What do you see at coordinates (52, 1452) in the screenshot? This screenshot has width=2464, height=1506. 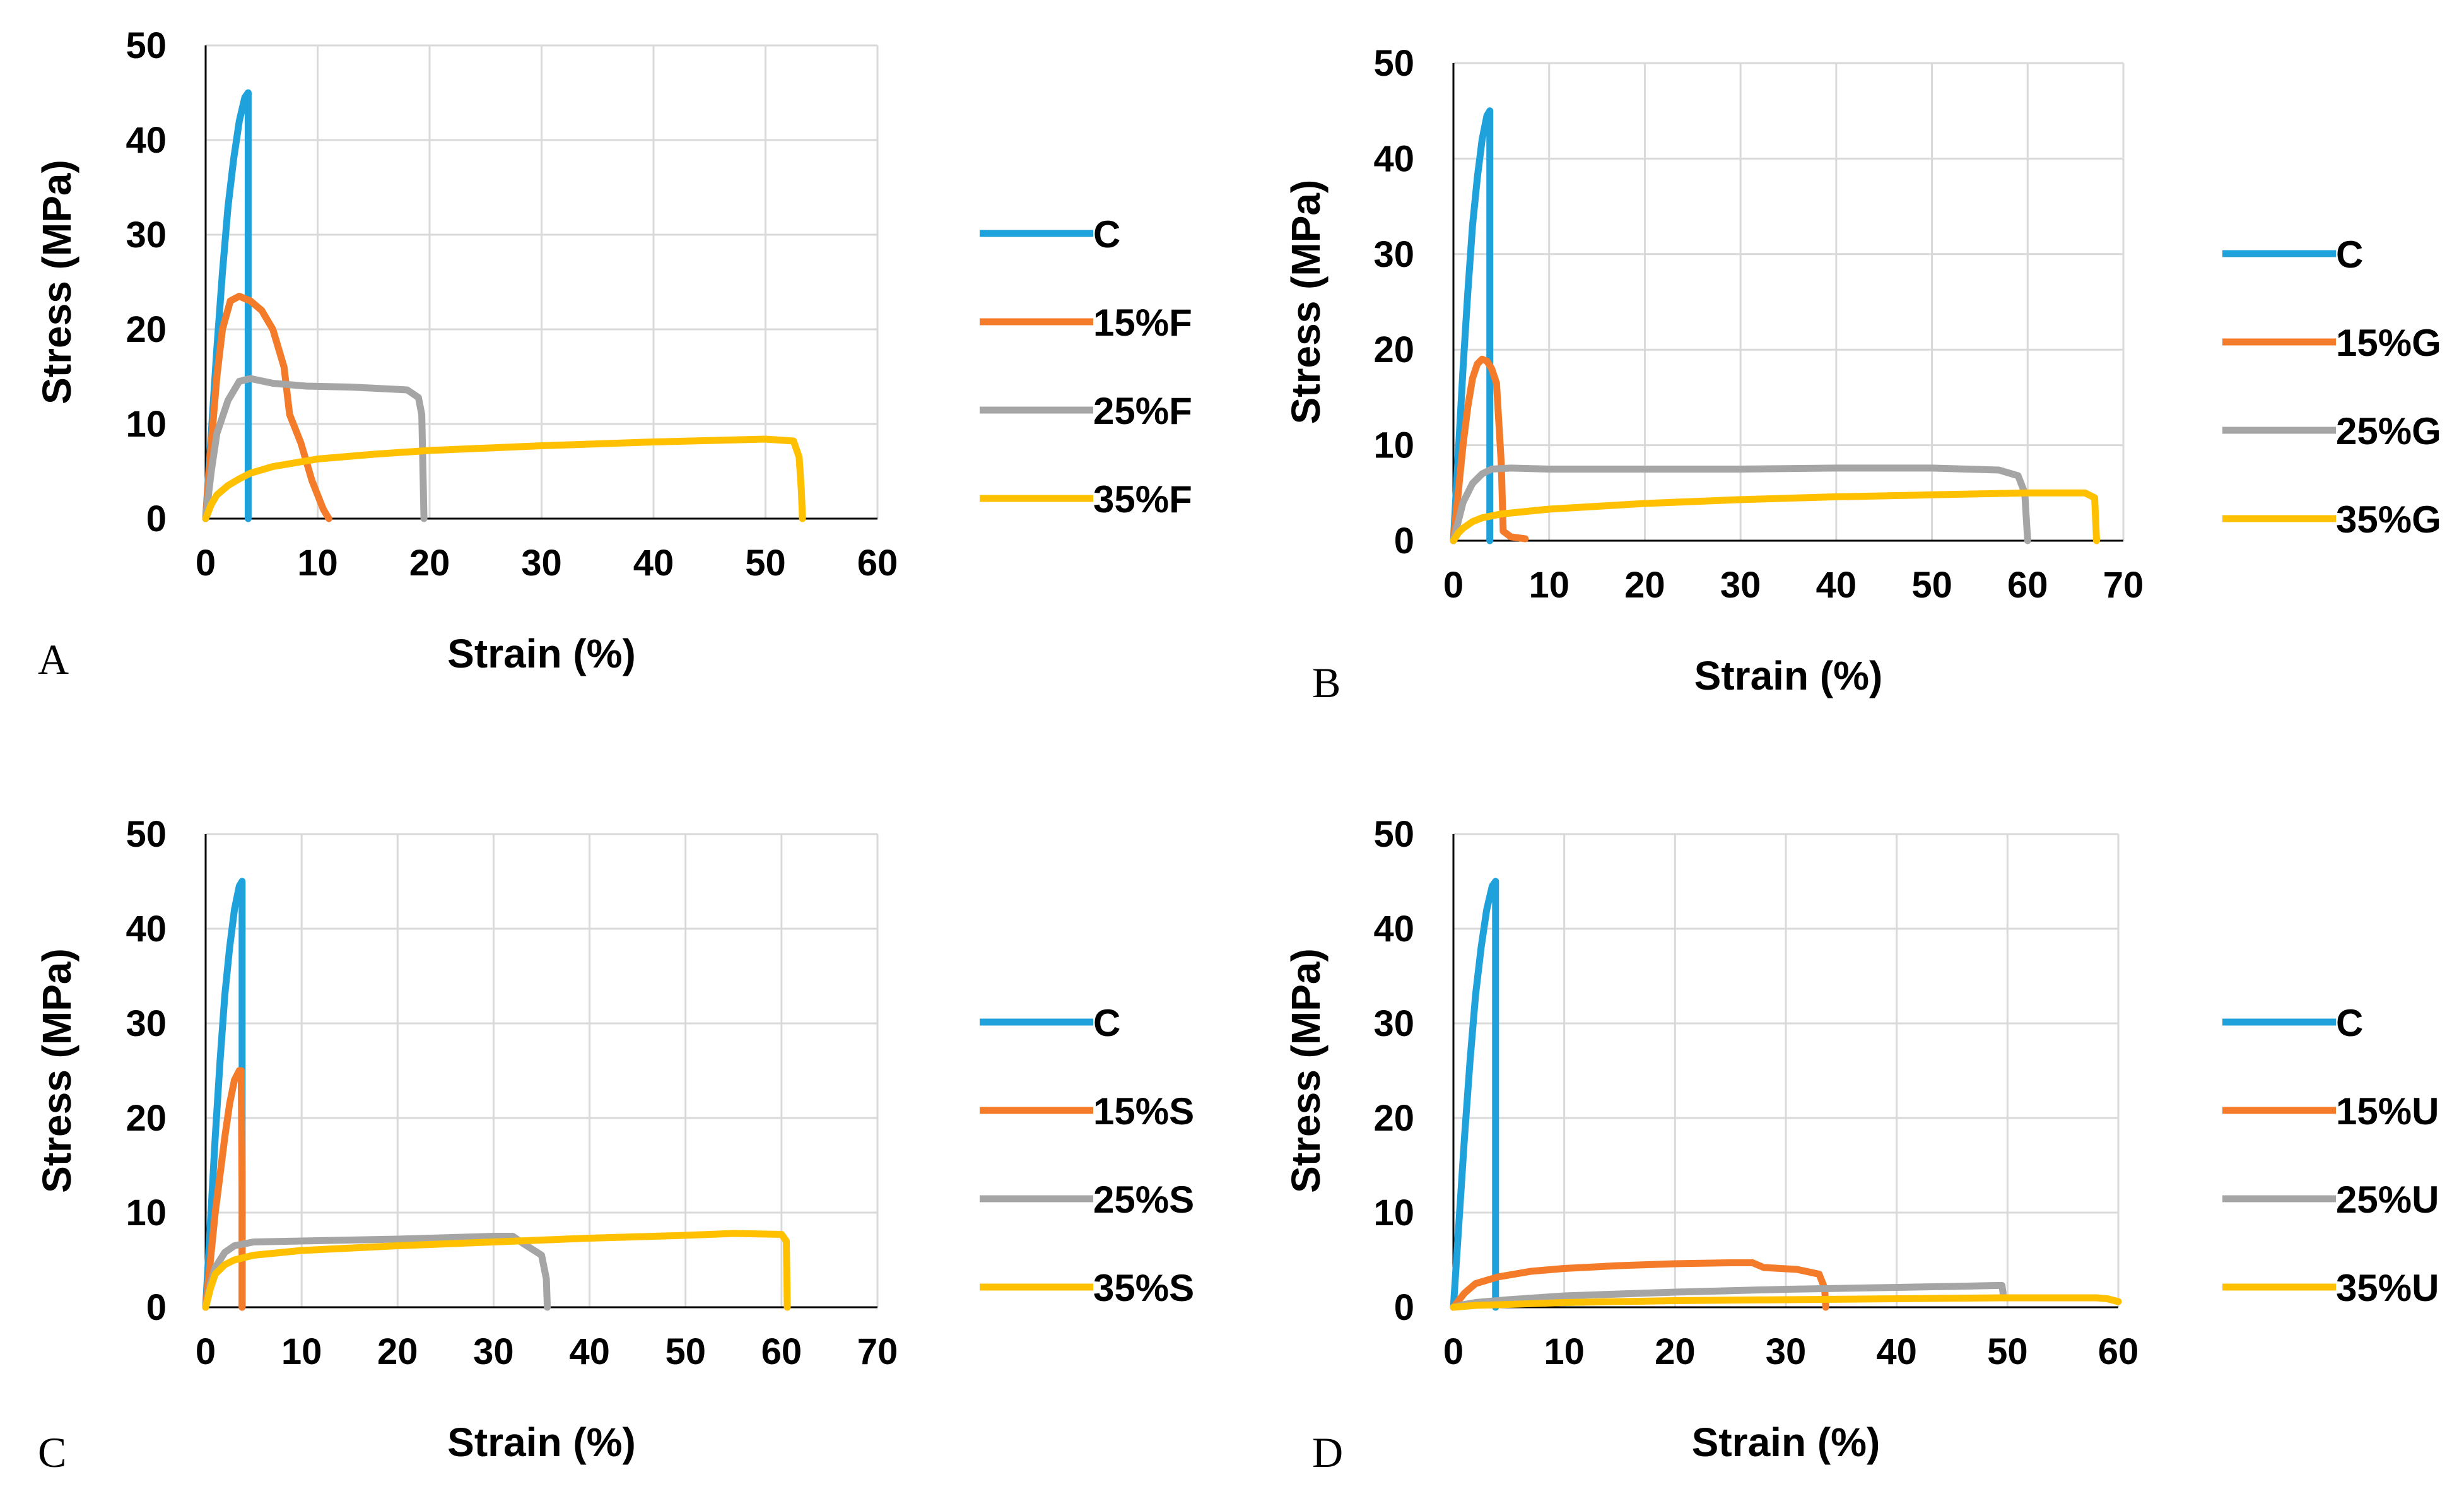 I see `panel-label: C` at bounding box center [52, 1452].